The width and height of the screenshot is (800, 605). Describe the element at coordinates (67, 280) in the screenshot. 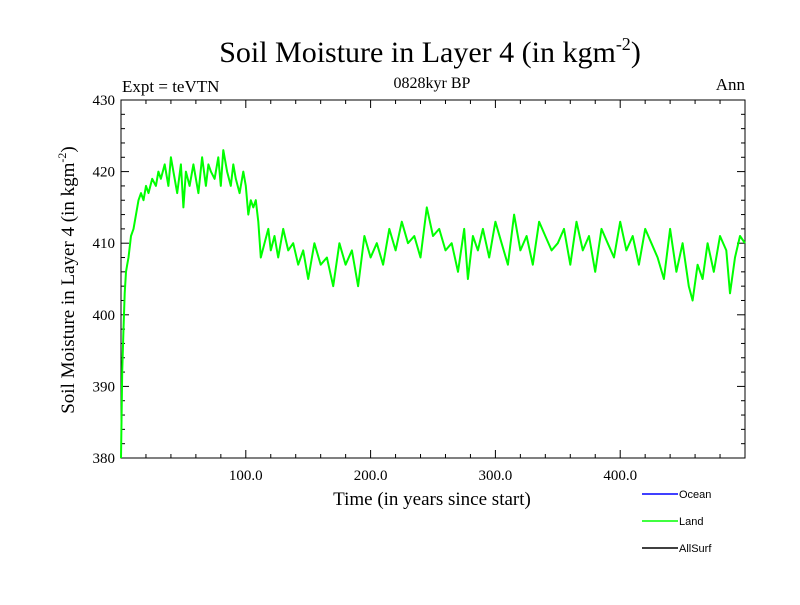

I see `y-axis-label: Soil Moisture in Layer 4 (in kgm-2)` at that location.